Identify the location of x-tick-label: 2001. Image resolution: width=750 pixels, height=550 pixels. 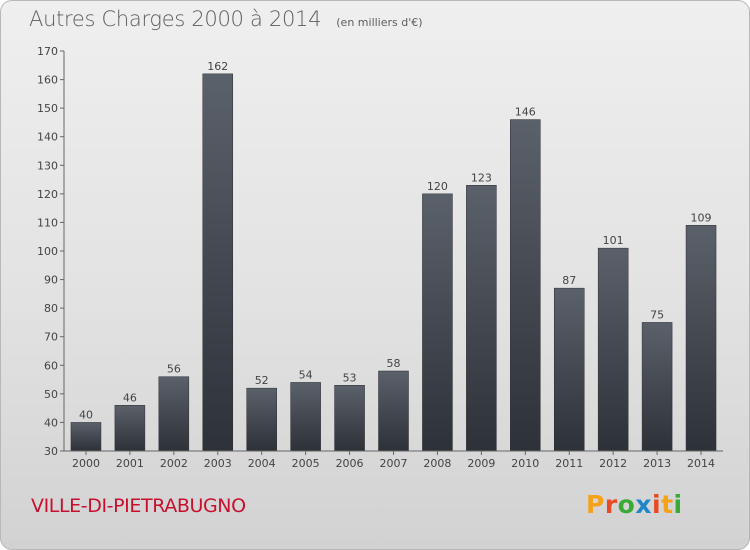
(130, 463).